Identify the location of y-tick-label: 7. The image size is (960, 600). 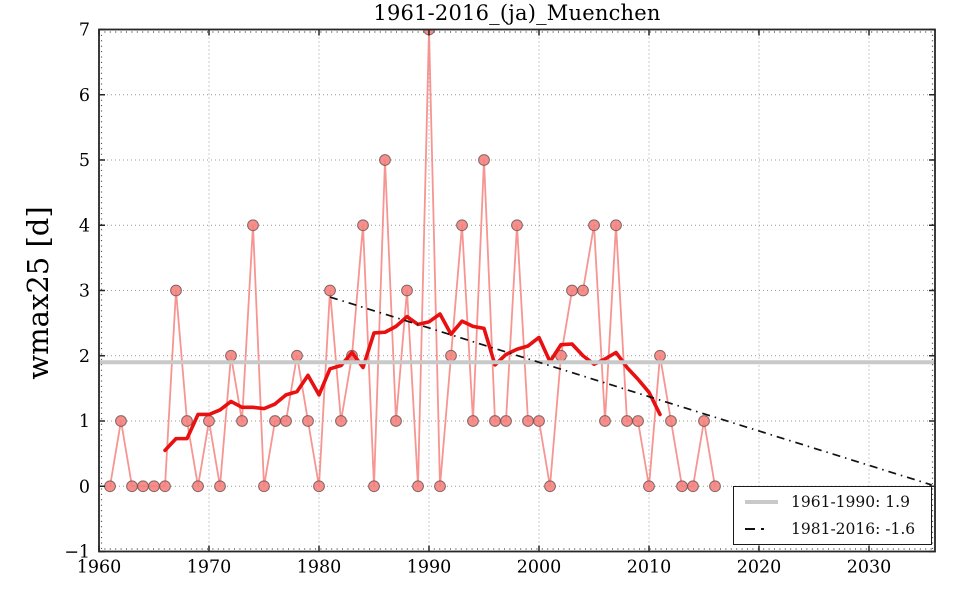
(84, 31).